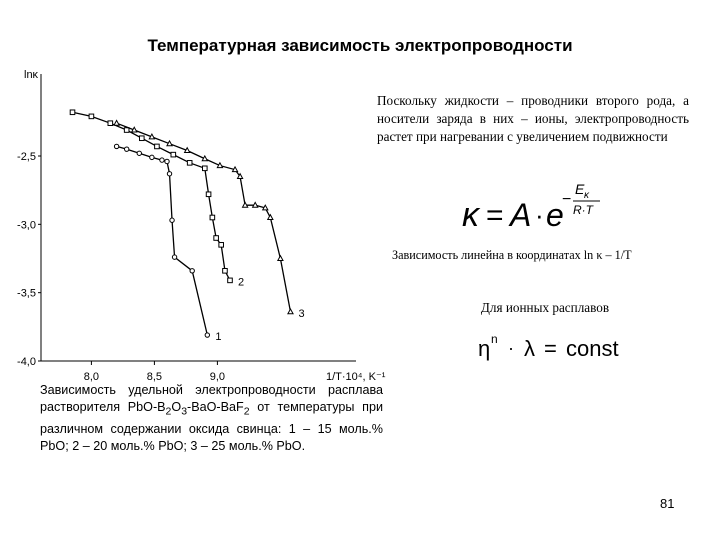  I want to click on y-tick-label: -3,5, so click(26, 294).